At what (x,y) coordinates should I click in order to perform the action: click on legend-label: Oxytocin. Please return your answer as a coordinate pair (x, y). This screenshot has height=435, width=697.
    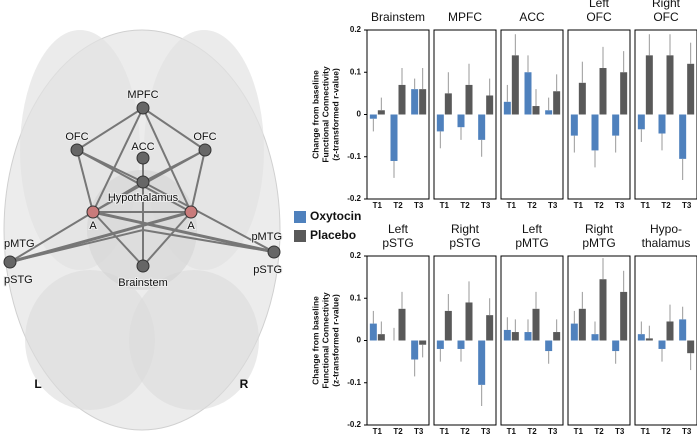
    Looking at the image, I should click on (335, 216).